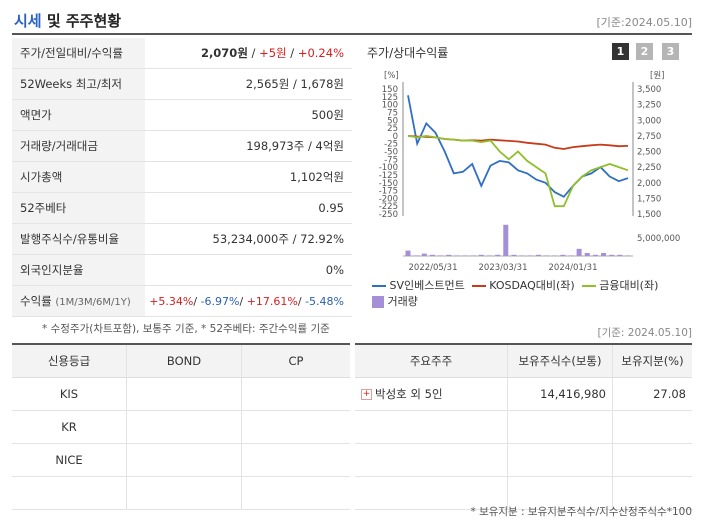 Image resolution: width=702 pixels, height=525 pixels. What do you see at coordinates (409, 394) in the screenshot?
I see `shareholder-name: 박성호 외 5인` at bounding box center [409, 394].